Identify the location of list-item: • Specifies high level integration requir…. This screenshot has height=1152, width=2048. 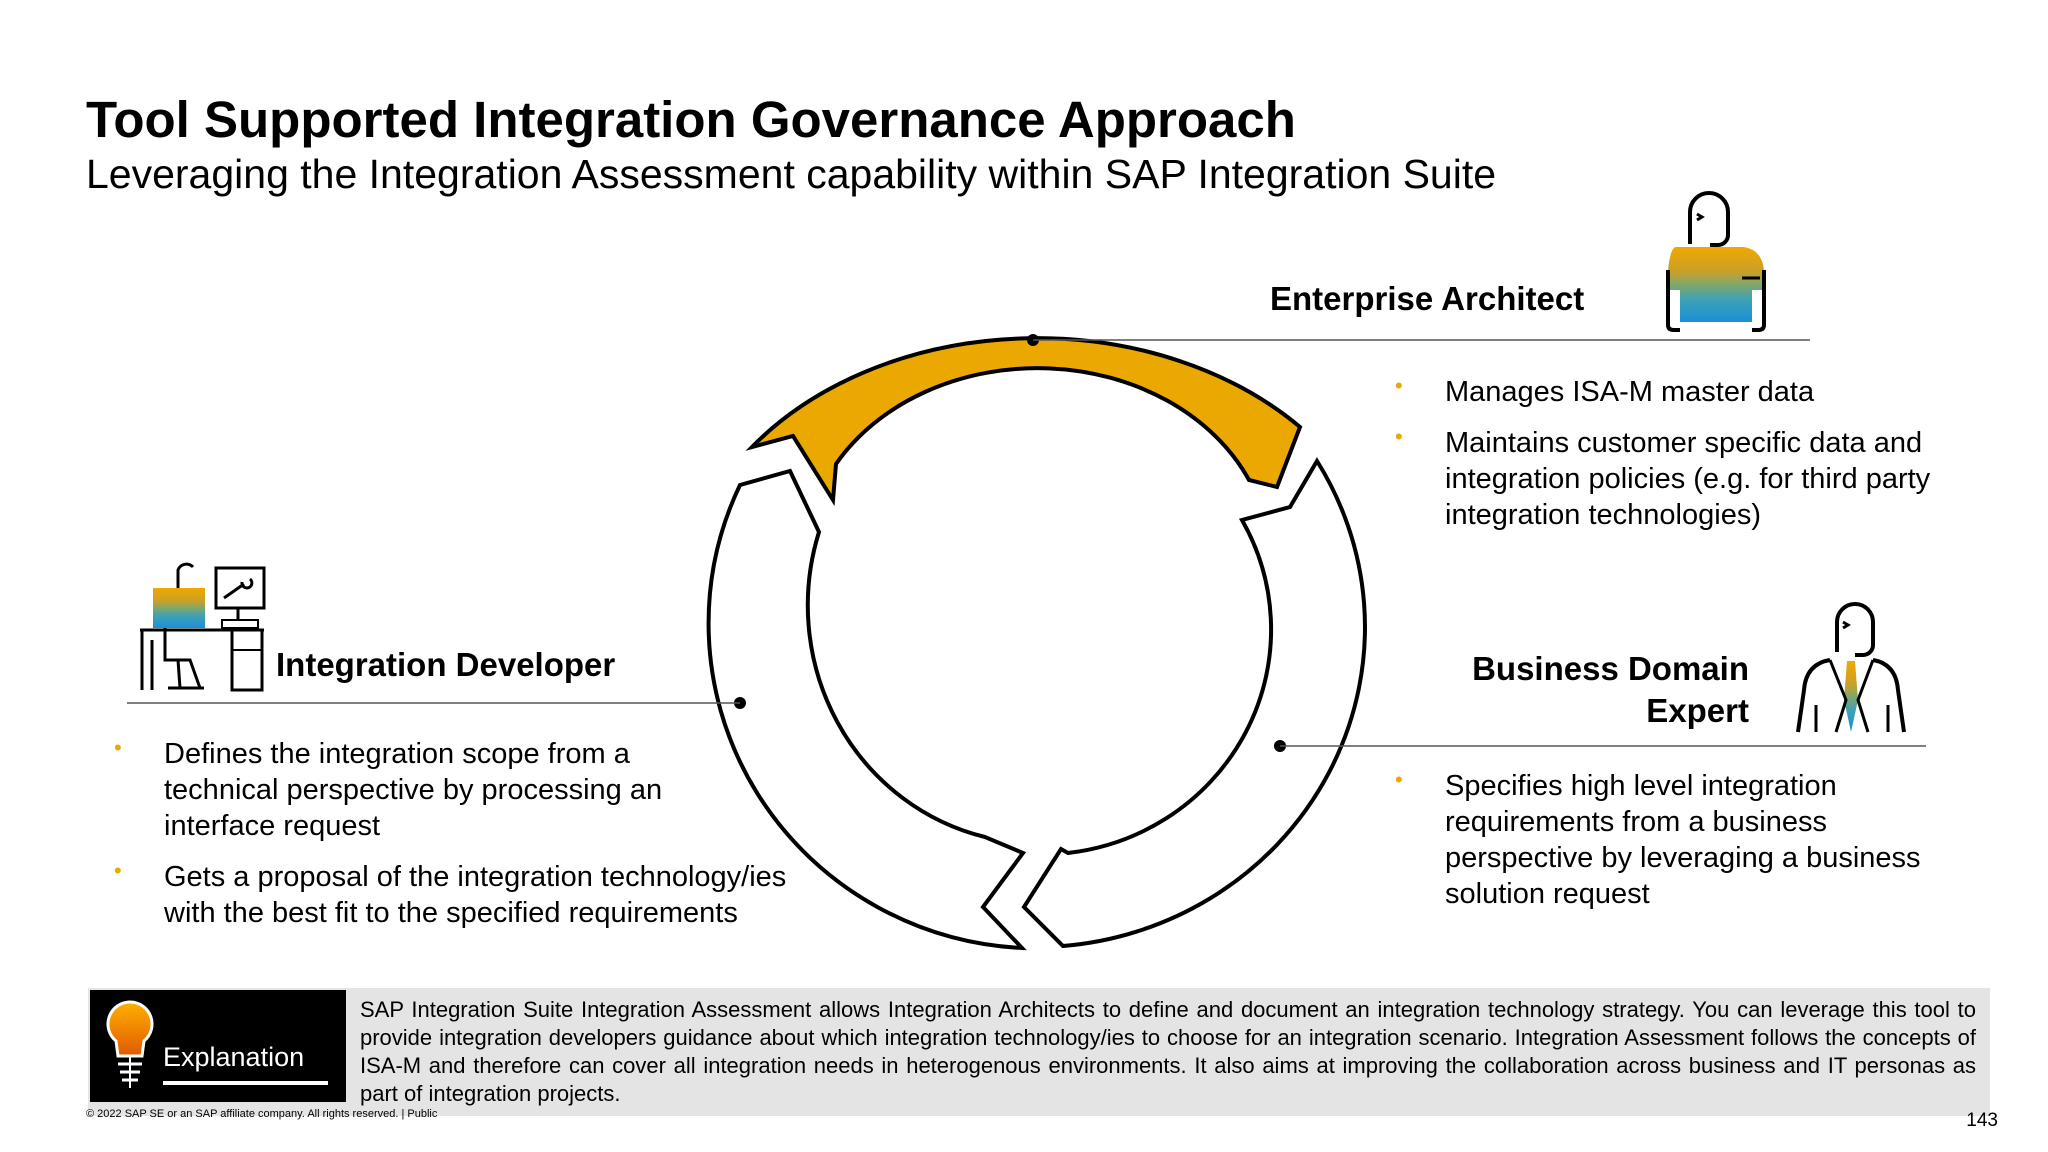
(1675, 839).